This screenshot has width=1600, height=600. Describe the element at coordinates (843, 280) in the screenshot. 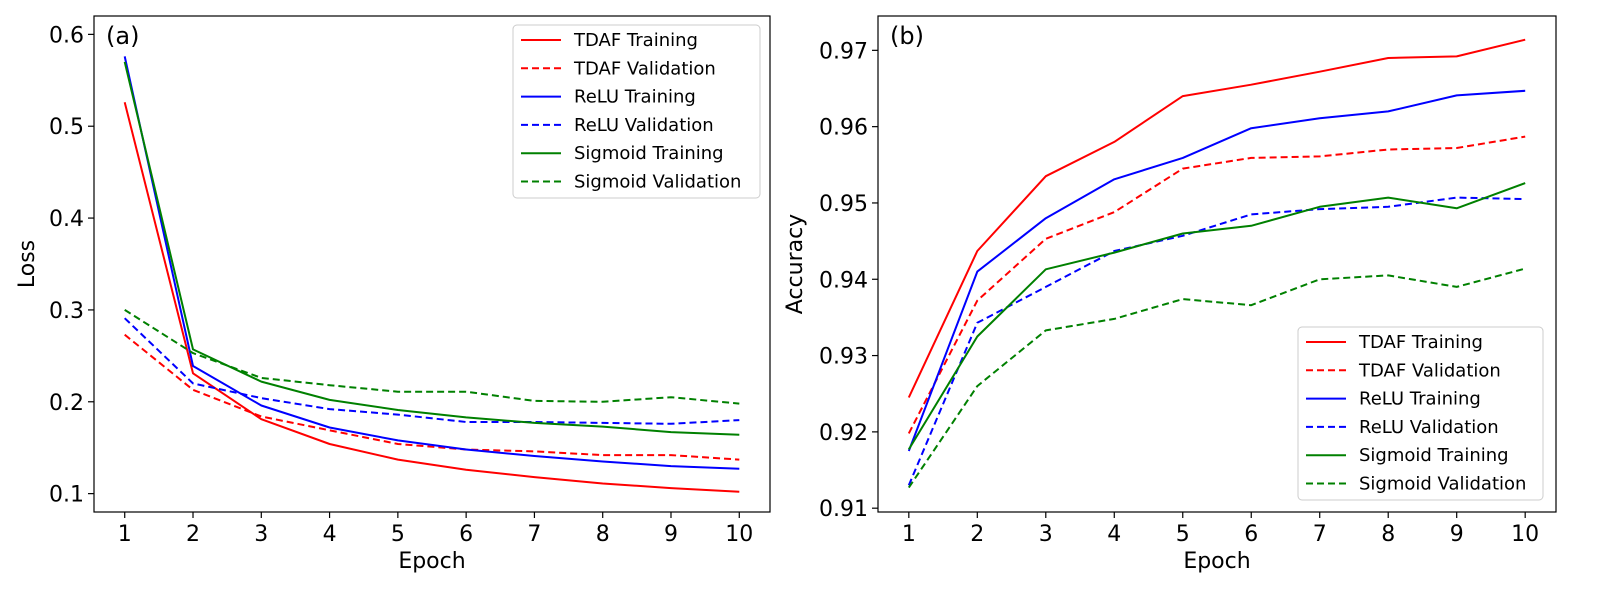

I see `y-tick-label: 0.94` at that location.